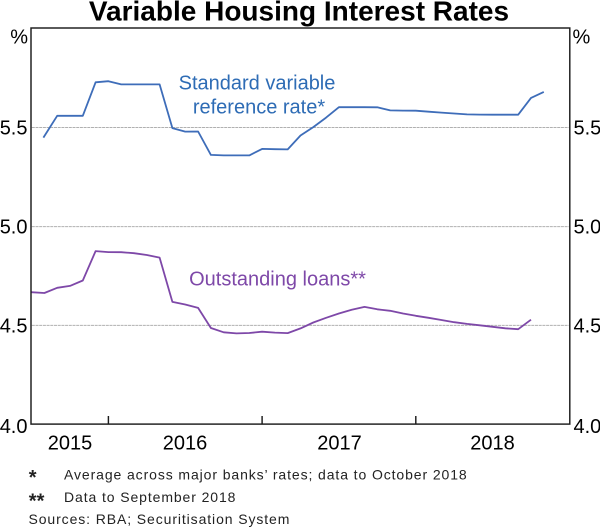 This screenshot has width=600, height=532. I want to click on svg-text: 2016, so click(185, 444).